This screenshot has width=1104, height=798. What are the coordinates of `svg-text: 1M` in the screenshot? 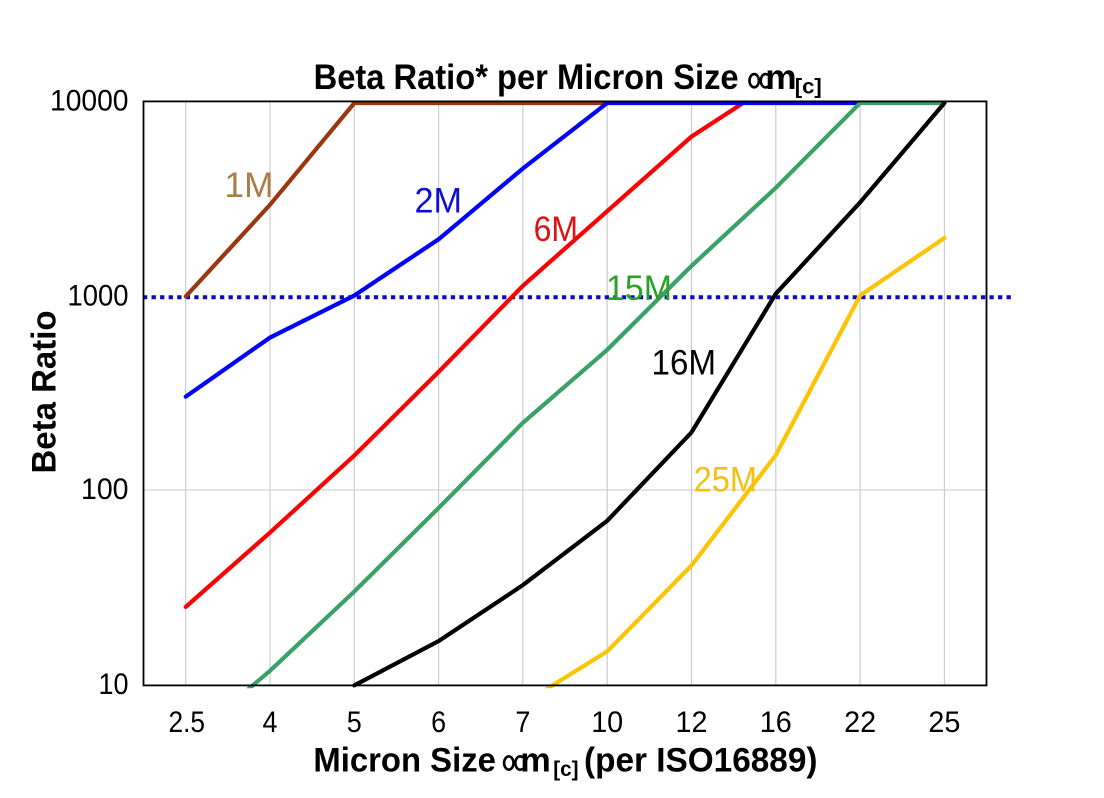 It's located at (249, 185).